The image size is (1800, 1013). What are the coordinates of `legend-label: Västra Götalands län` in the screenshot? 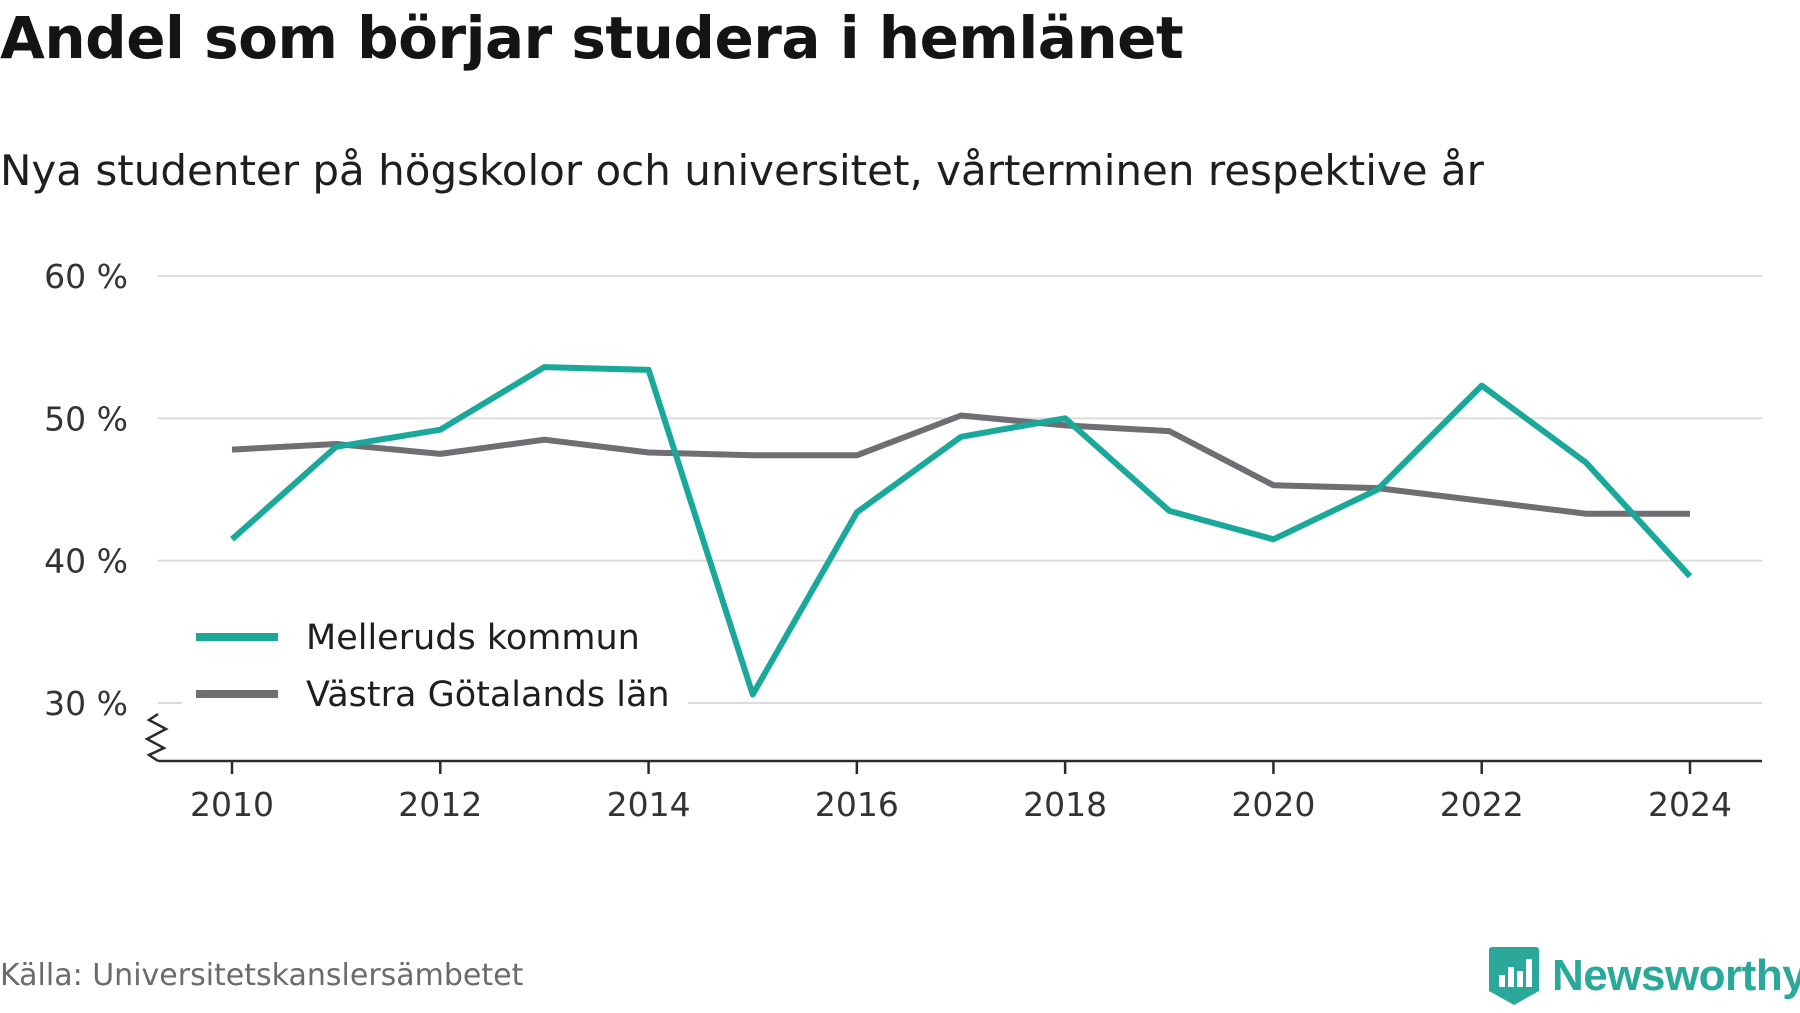 It's located at (488, 695).